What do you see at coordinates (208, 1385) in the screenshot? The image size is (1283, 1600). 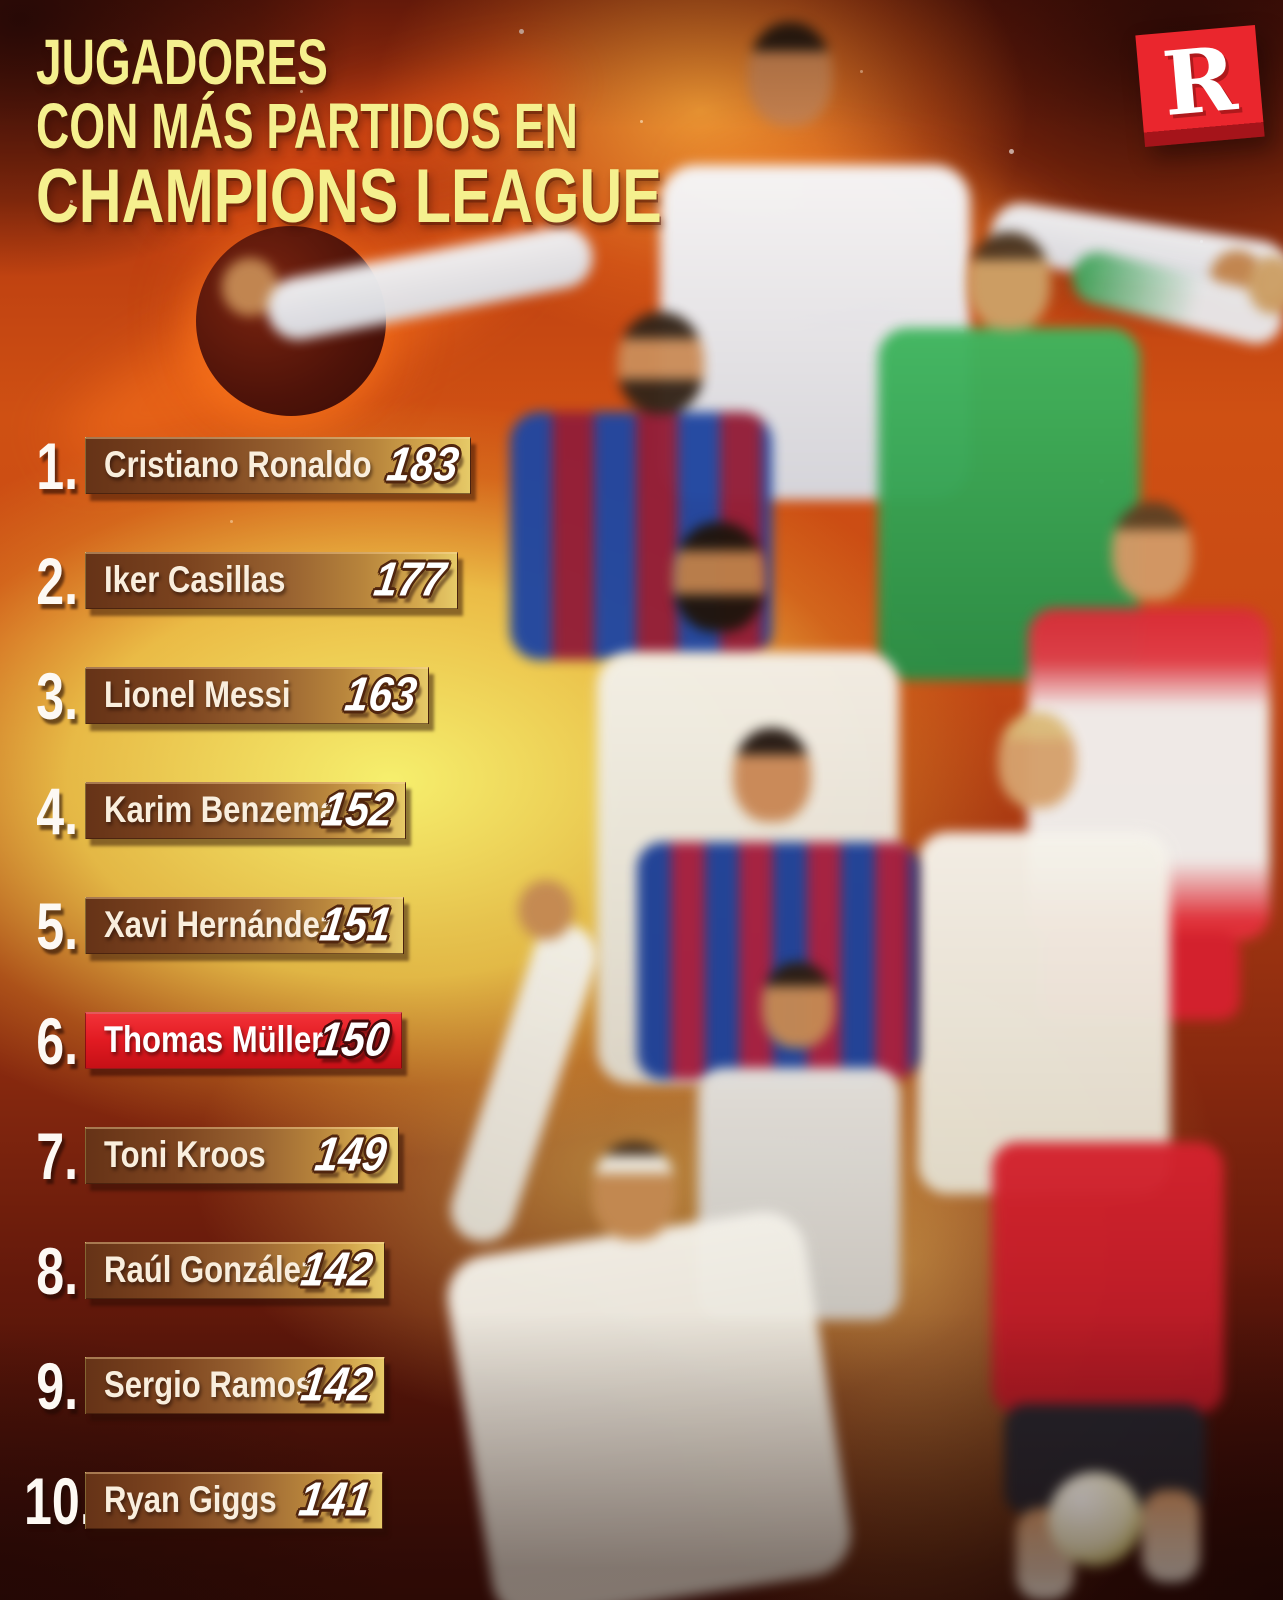 I see `player-name: Sergio Ramos` at bounding box center [208, 1385].